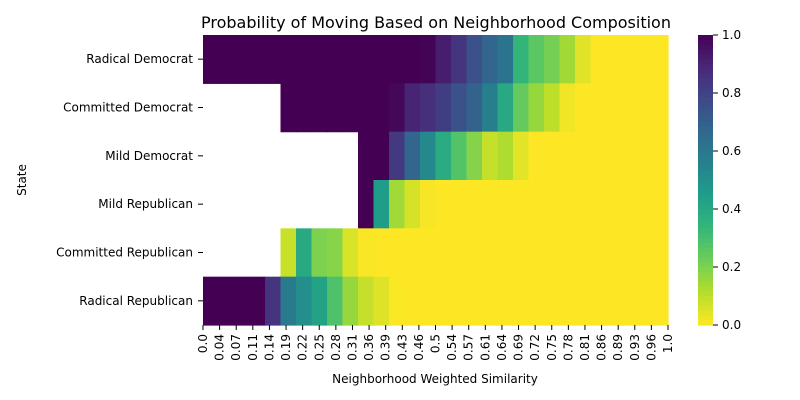 The width and height of the screenshot is (800, 400). Describe the element at coordinates (602, 347) in the screenshot. I see `x-tick-label: 0.86` at that location.